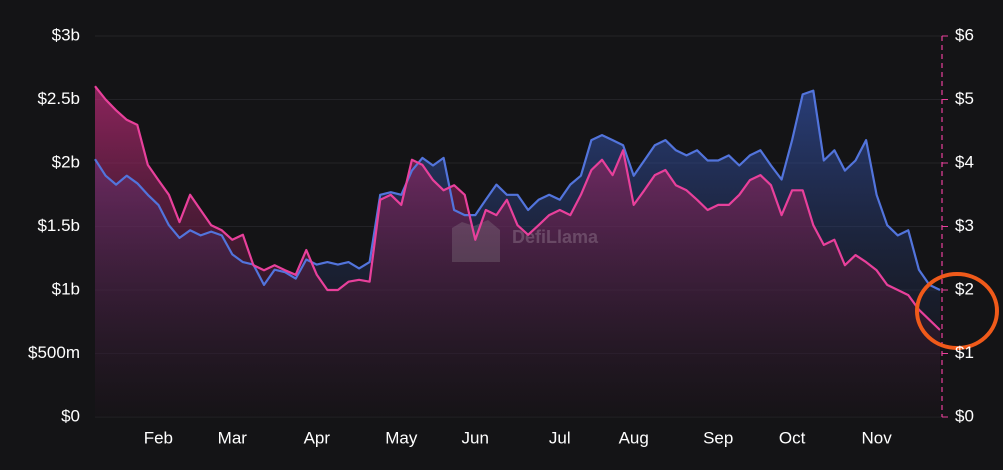 Image resolution: width=1003 pixels, height=470 pixels. What do you see at coordinates (58, 225) in the screenshot?
I see `y-tick-label: $1.5b` at bounding box center [58, 225].